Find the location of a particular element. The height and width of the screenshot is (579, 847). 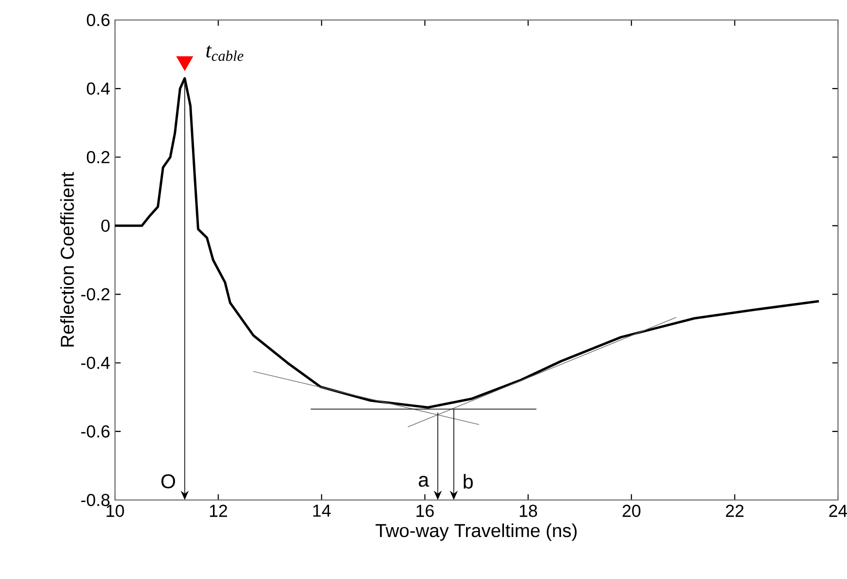

x-axis-title: Two-way Traveltime (ns) is located at coordinates (476, 532).